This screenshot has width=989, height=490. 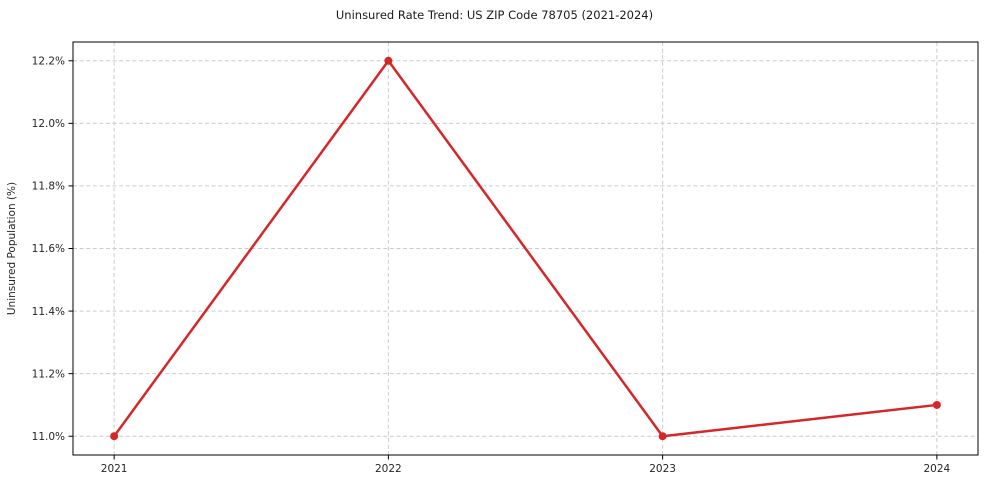 I want to click on x-tick-label: 2023, so click(x=662, y=469).